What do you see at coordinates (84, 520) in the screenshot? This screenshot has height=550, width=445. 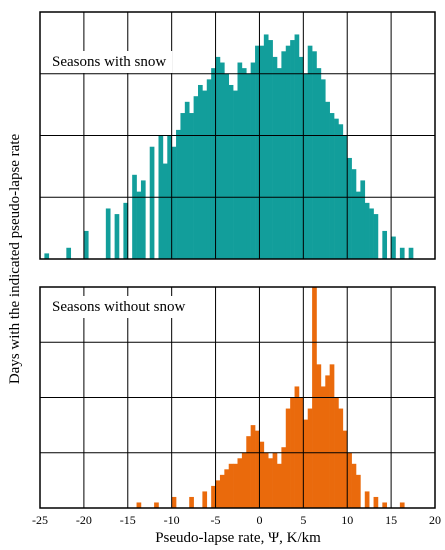 I see `x-tick-label: -20` at bounding box center [84, 520].